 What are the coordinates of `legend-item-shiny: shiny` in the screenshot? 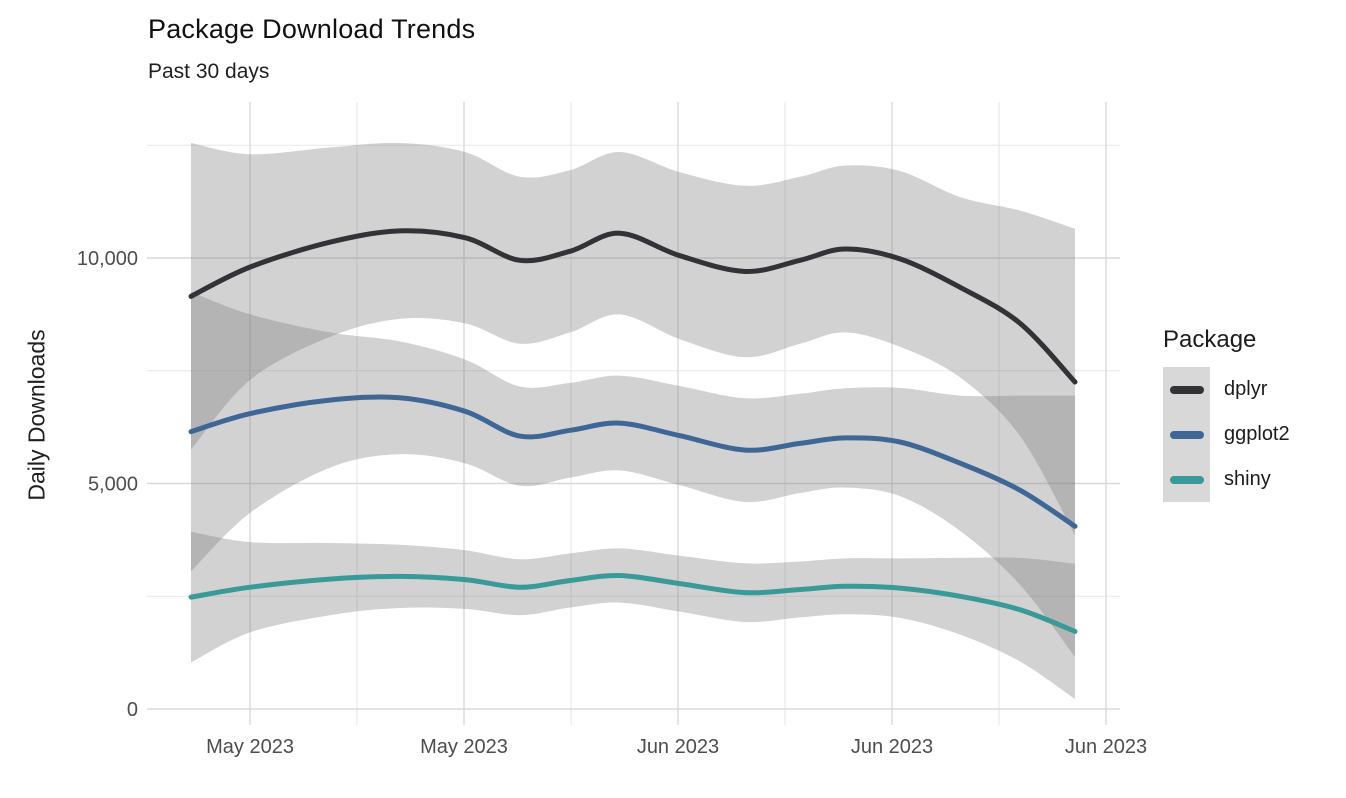 It's located at (1226, 479).